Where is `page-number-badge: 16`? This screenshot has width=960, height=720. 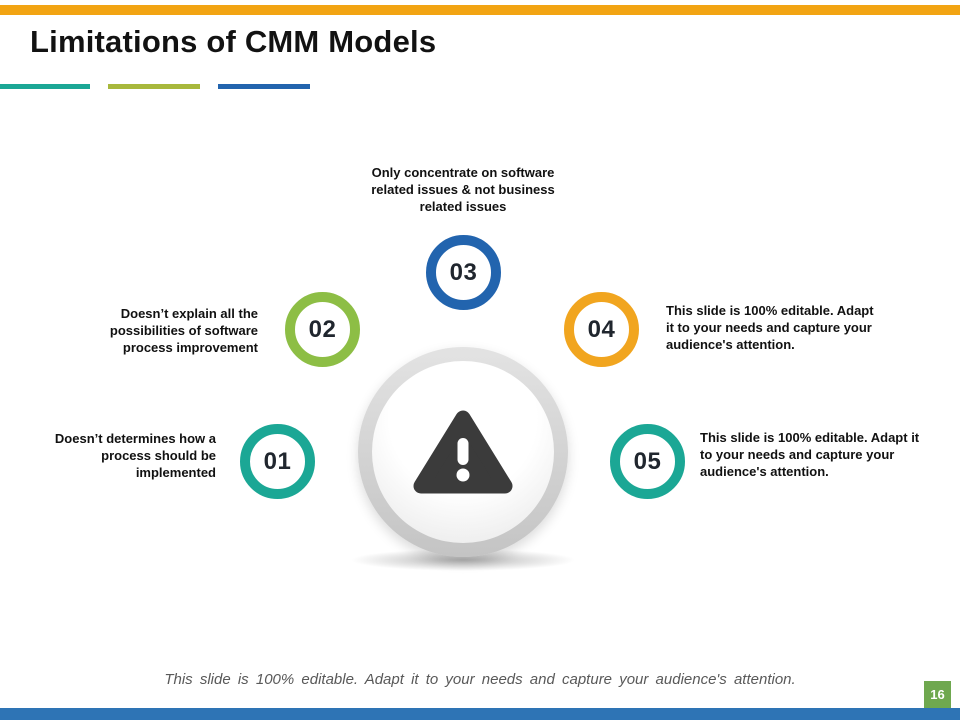 page-number-badge: 16 is located at coordinates (937, 694).